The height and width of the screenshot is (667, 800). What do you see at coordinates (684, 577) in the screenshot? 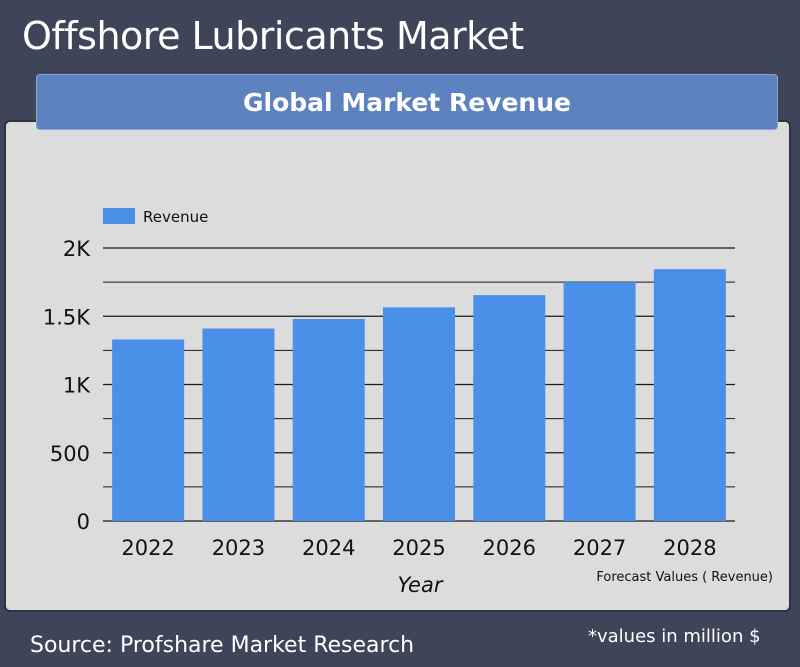
I see `forecast-annotation: Forecast Values ( Revenue)` at bounding box center [684, 577].